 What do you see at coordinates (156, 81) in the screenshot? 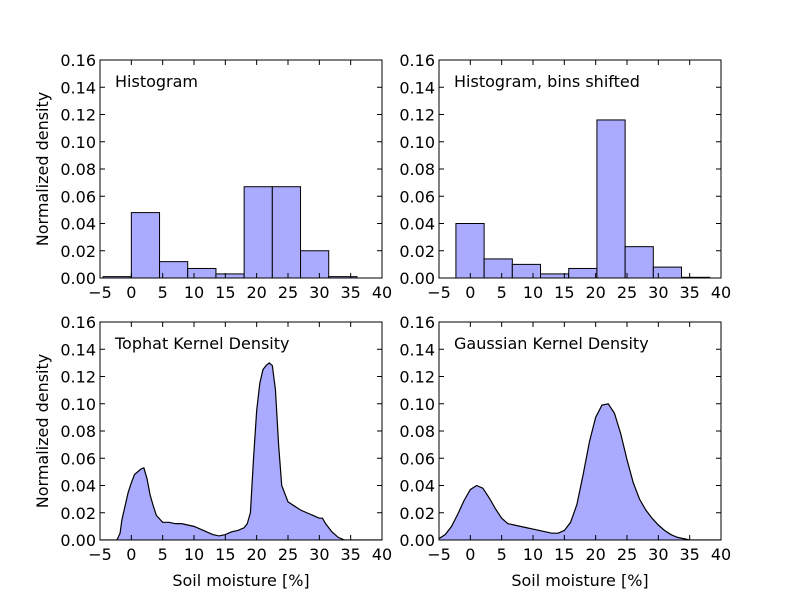
I see `panel-title: Histogram` at bounding box center [156, 81].